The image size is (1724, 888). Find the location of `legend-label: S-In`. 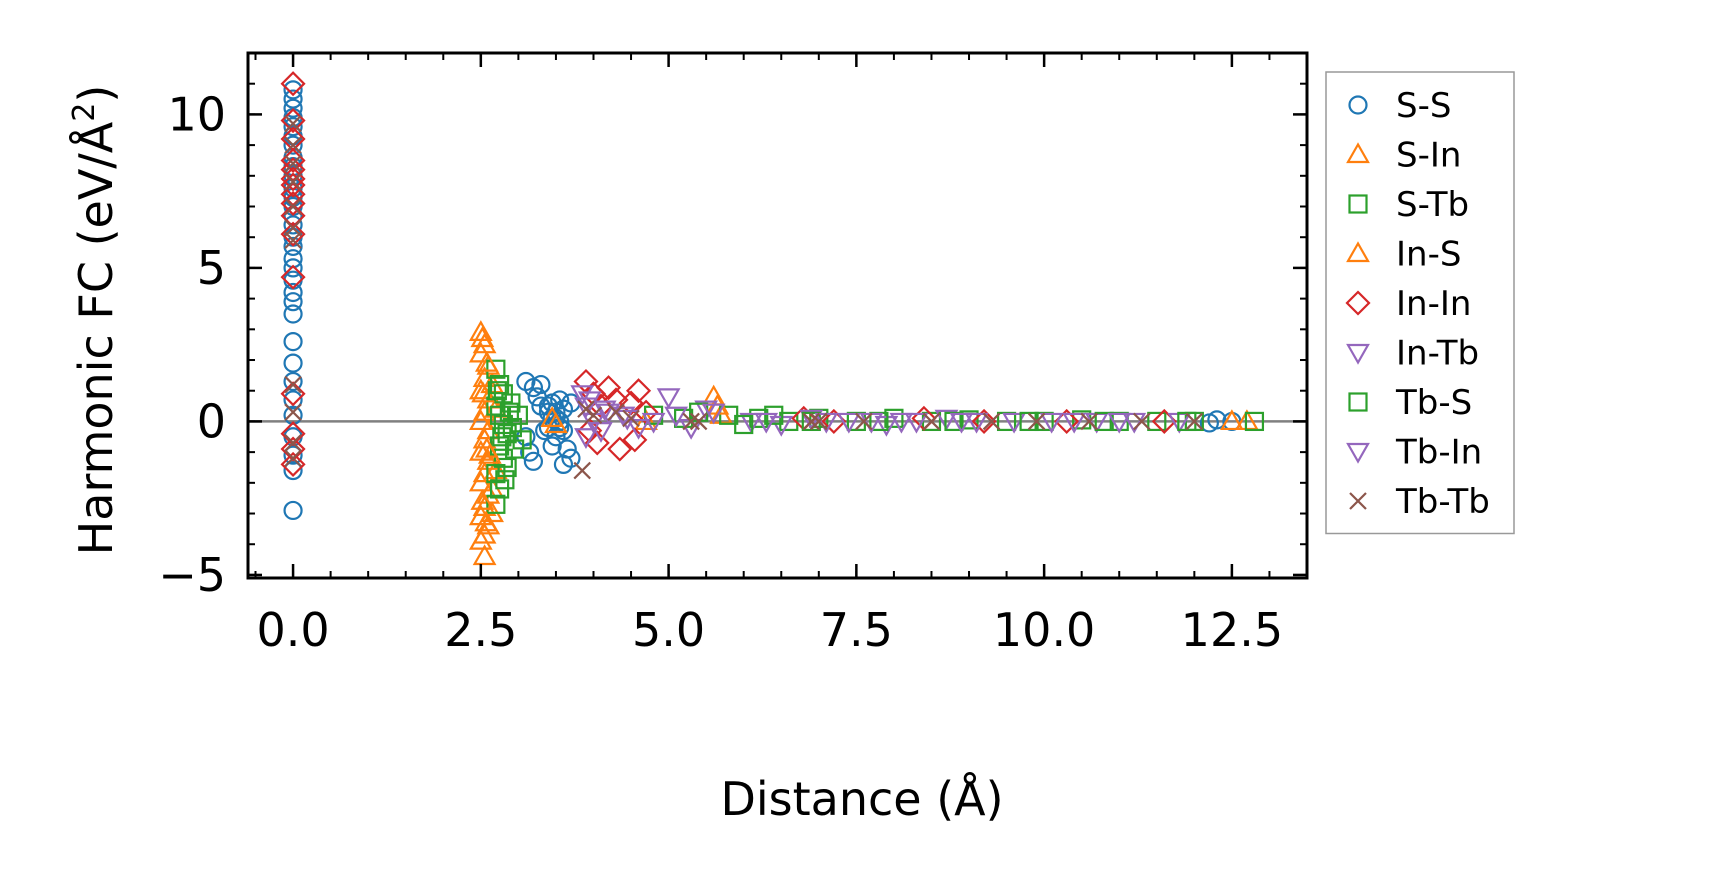

legend-label: S-In is located at coordinates (1428, 156).